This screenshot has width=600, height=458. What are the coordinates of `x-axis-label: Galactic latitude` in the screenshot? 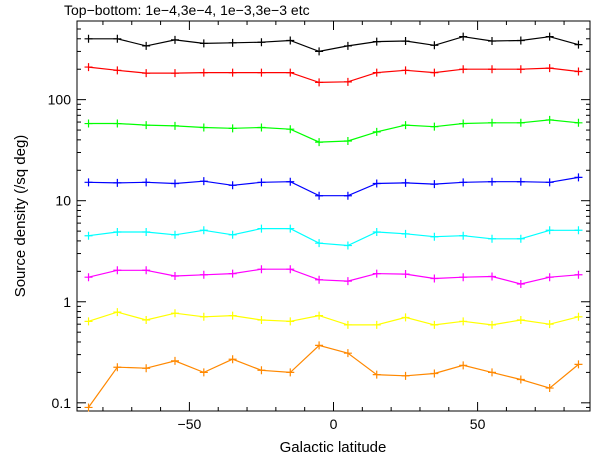 It's located at (333, 447).